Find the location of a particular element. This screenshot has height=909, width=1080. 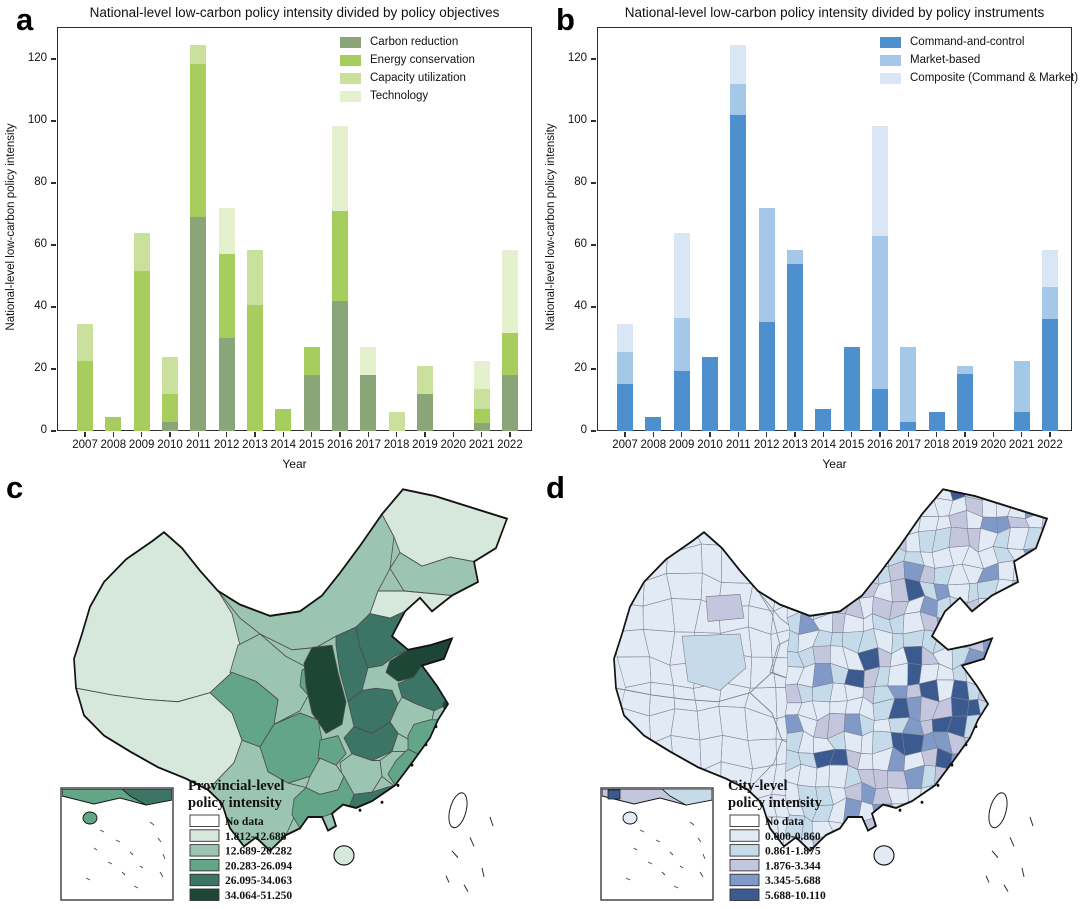

legend-row: Energy conservation is located at coordinates (407, 60).